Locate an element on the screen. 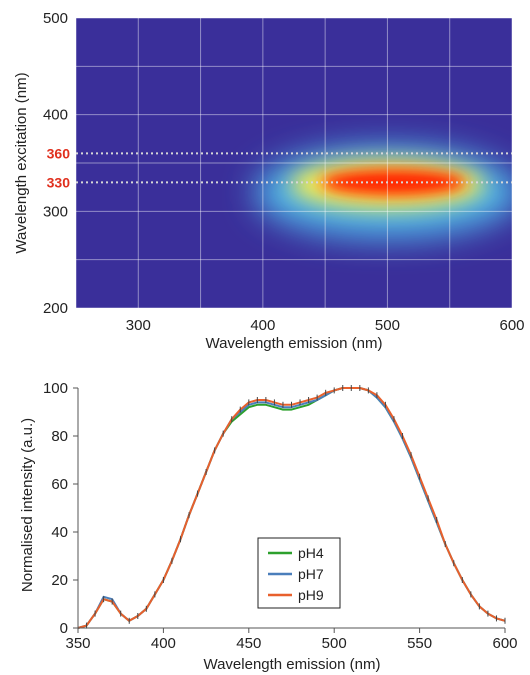 This screenshot has height=675, width=530. heatmap-y-ticks: 200 300 400 500 is located at coordinates (55, 163).